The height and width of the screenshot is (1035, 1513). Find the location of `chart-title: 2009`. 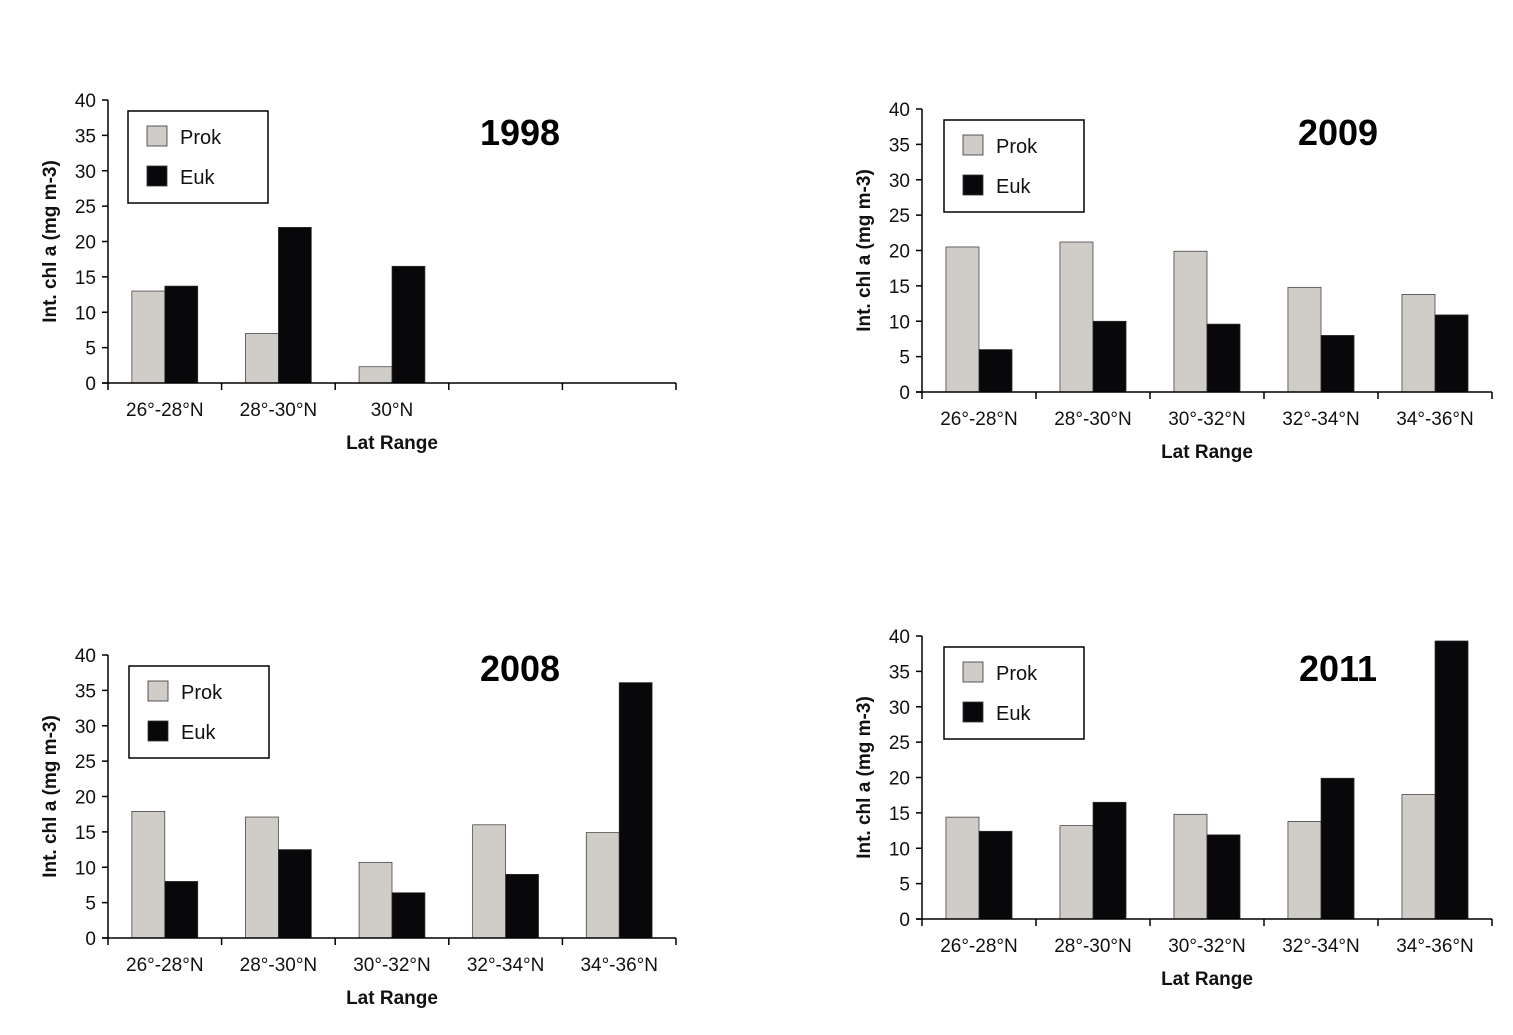

chart-title: 2009 is located at coordinates (1338, 132).